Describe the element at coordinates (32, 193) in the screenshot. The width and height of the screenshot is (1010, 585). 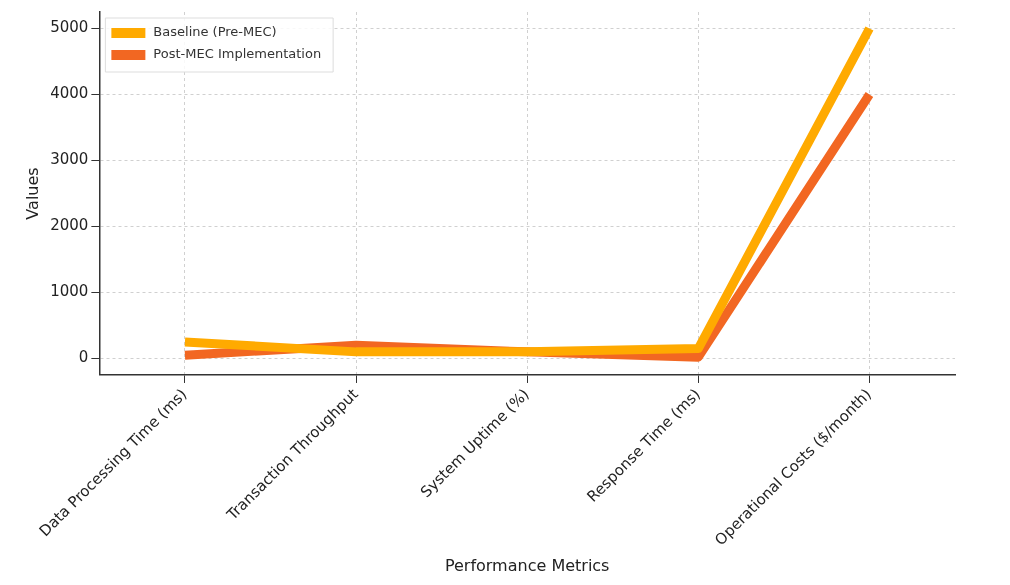
I see `y-axis-title: Values` at that location.